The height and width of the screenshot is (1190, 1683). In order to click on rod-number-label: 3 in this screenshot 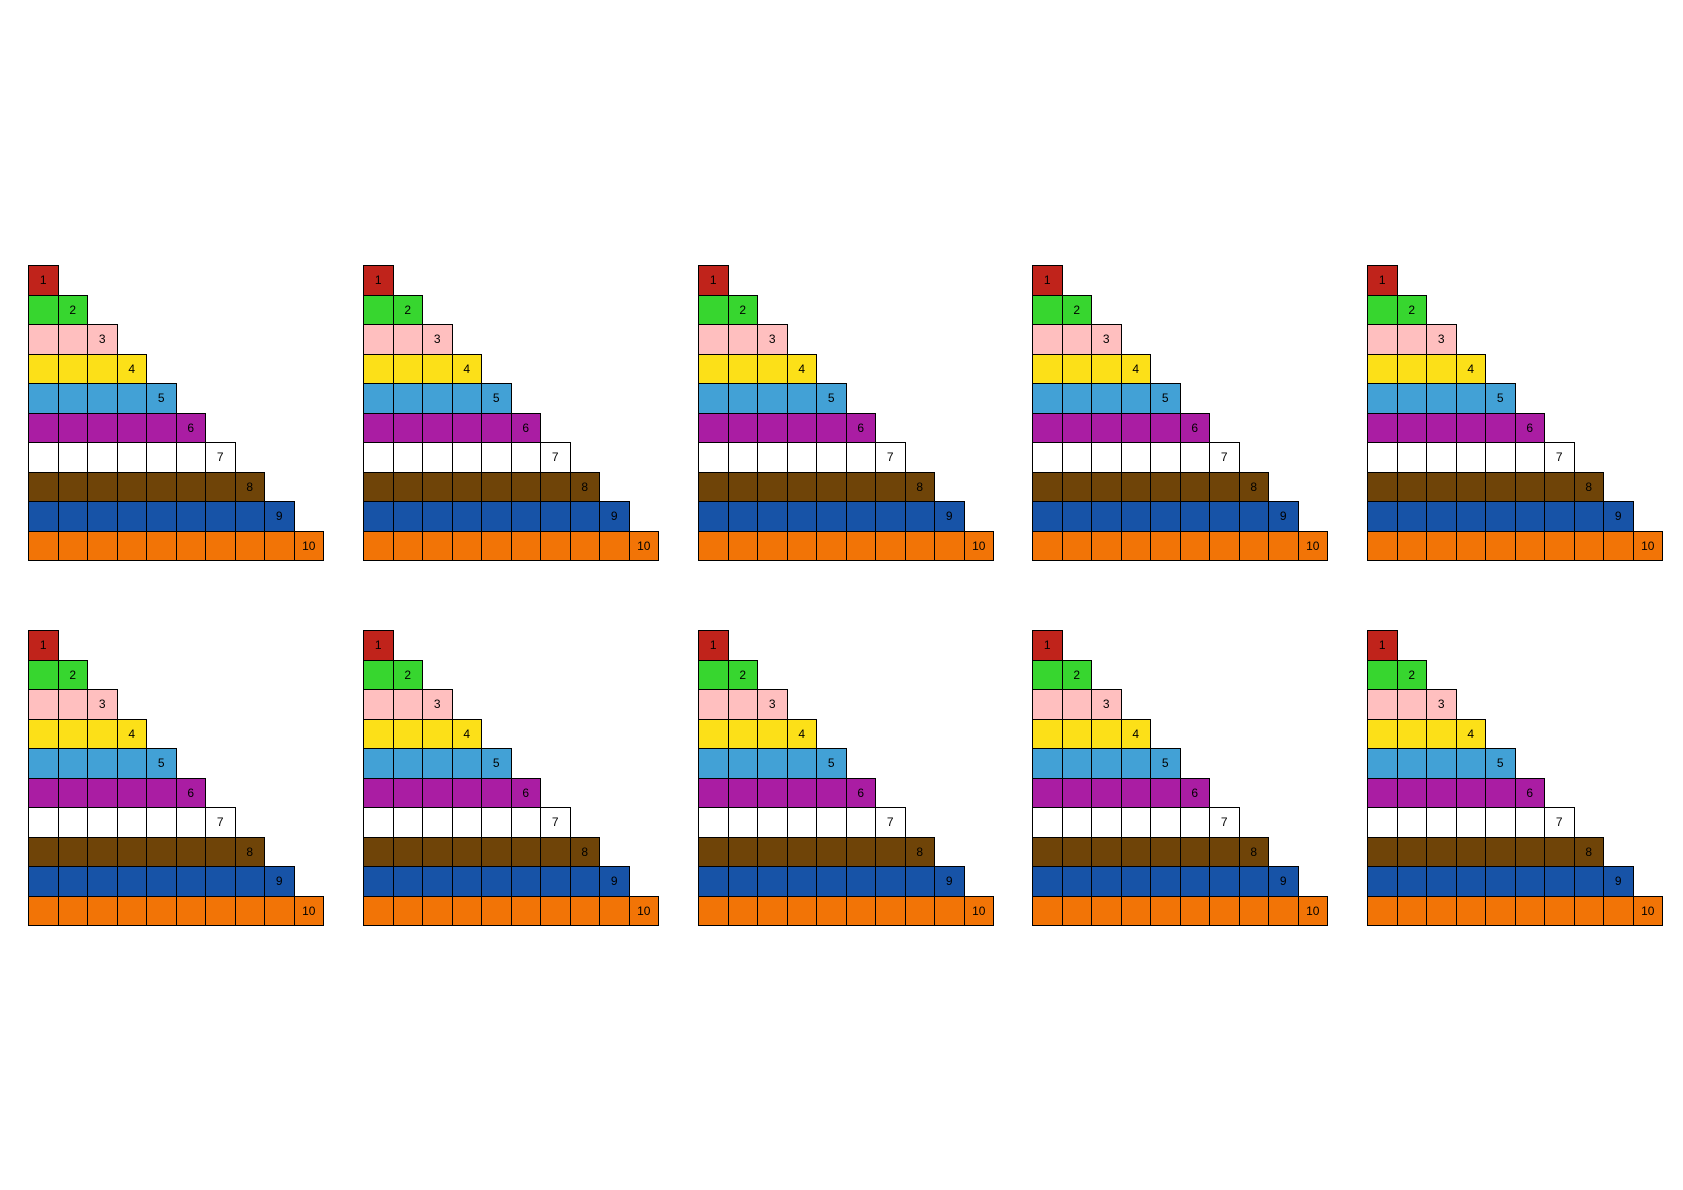, I will do `click(102, 339)`.